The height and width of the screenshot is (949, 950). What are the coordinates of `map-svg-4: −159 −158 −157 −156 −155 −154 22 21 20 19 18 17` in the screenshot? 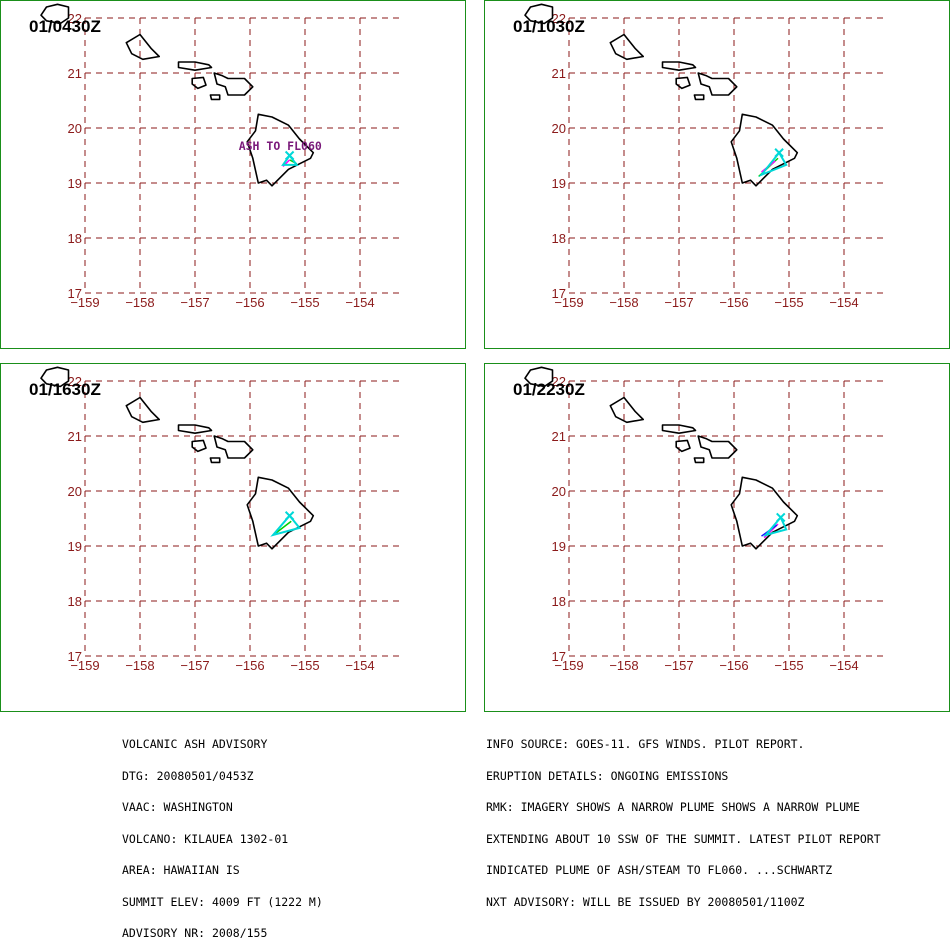 It's located at (704, 519).